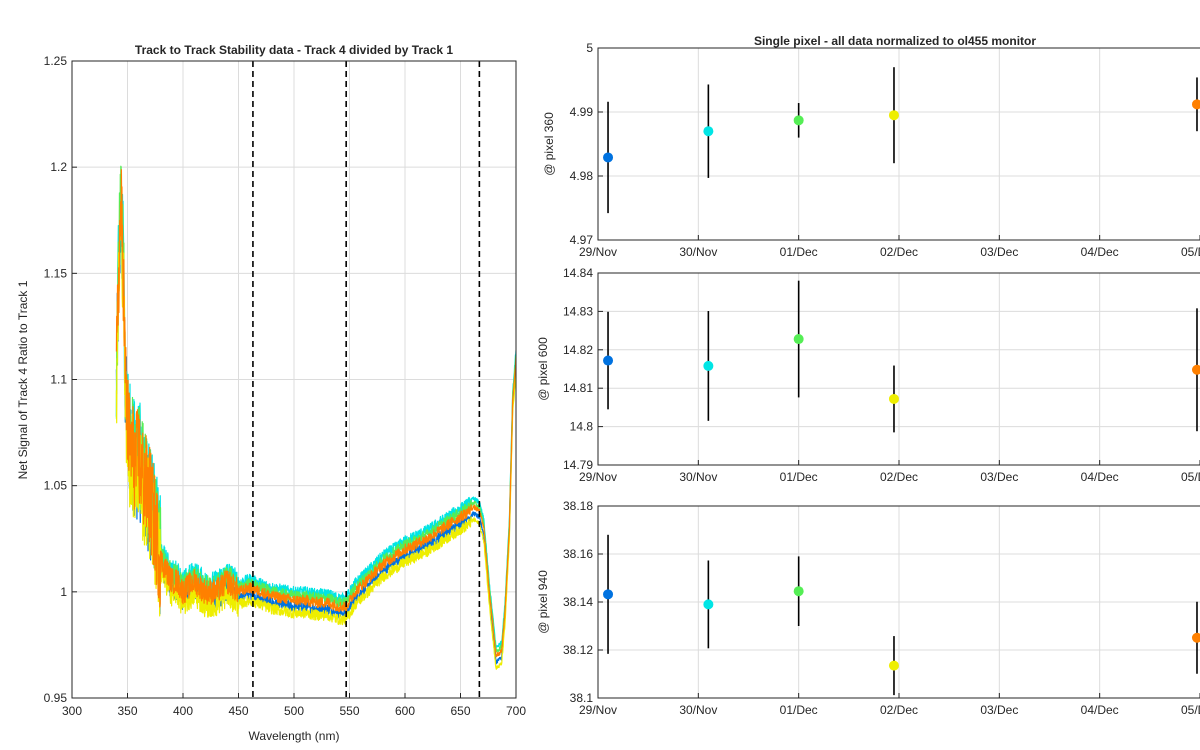  What do you see at coordinates (294, 736) in the screenshot?
I see `x-axis-label: Wavelength (nm)` at bounding box center [294, 736].